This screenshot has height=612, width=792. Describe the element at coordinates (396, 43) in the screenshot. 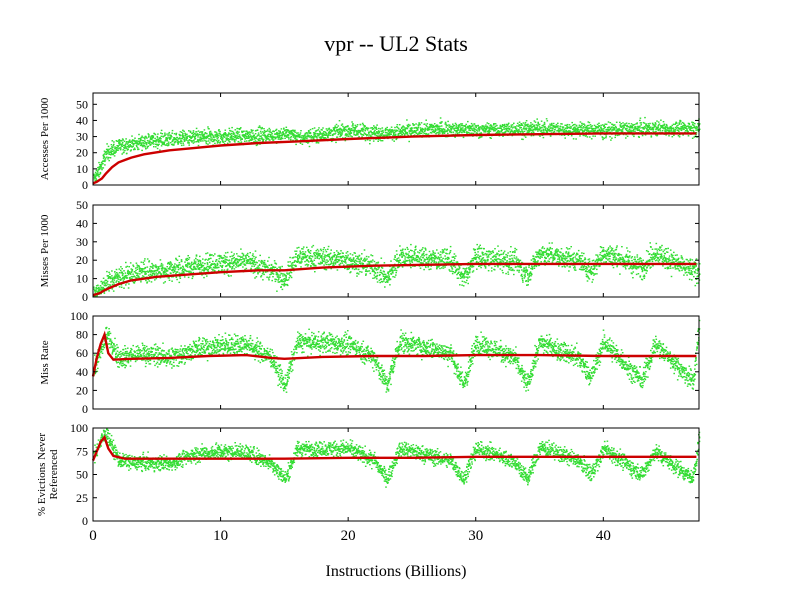

I see `chart-title: vpr -- UL2 Stats` at that location.